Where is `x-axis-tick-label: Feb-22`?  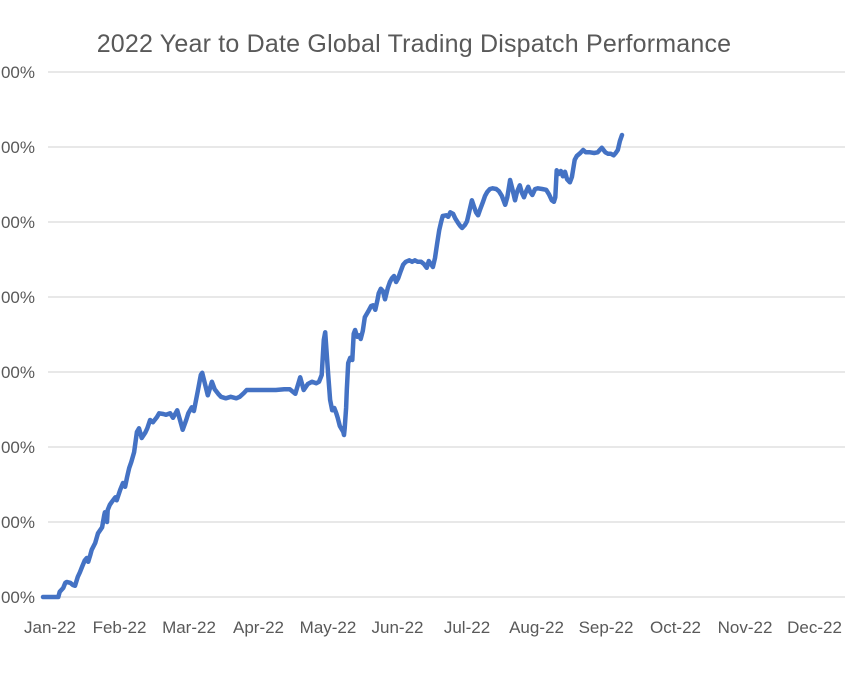
x-axis-tick-label: Feb-22 is located at coordinates (120, 627).